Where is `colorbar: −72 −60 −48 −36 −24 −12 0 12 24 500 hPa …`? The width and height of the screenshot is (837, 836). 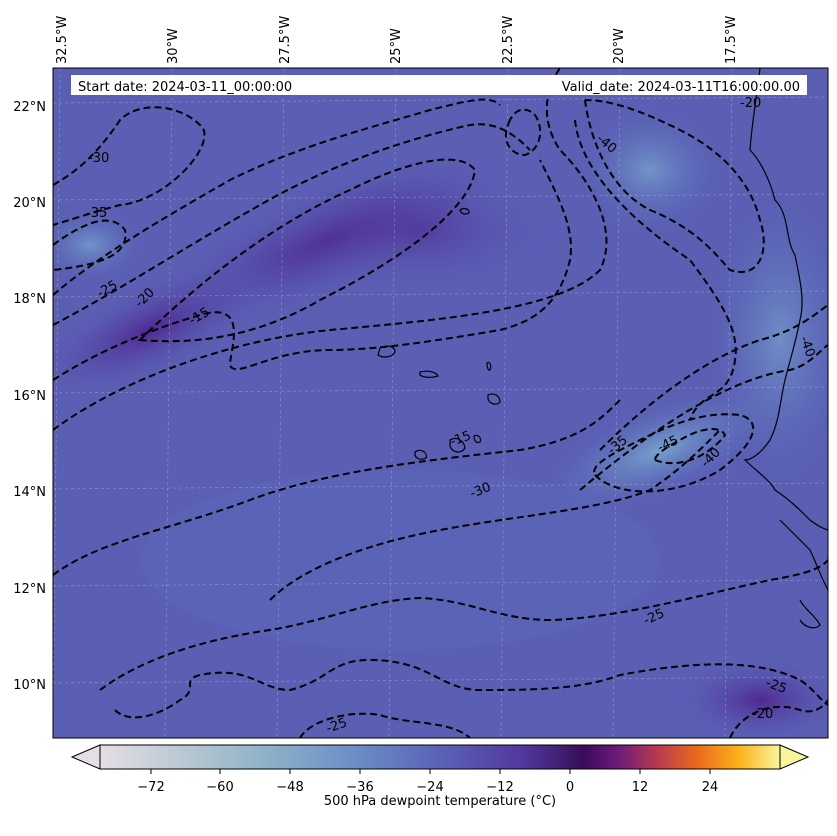
colorbar: −72 −60 −48 −36 −24 −12 0 12 24 500 hPa … is located at coordinates (440, 776).